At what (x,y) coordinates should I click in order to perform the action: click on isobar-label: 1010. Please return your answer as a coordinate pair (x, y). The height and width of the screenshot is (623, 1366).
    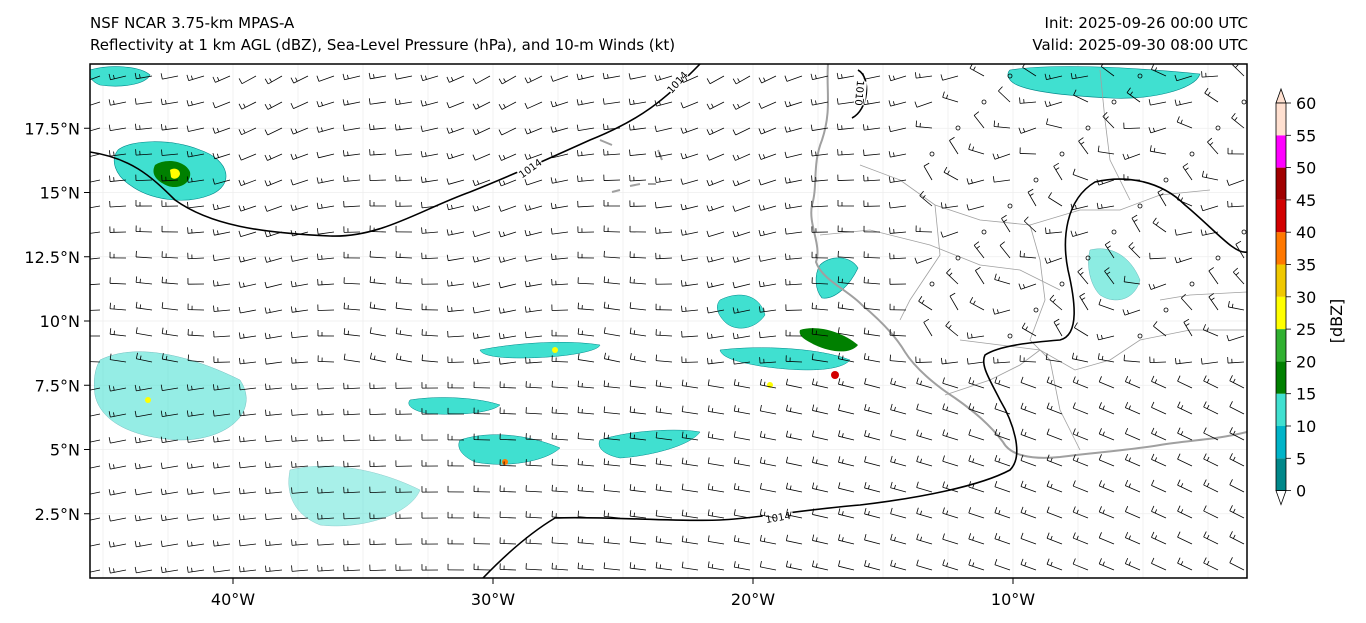
    Looking at the image, I should click on (858, 93).